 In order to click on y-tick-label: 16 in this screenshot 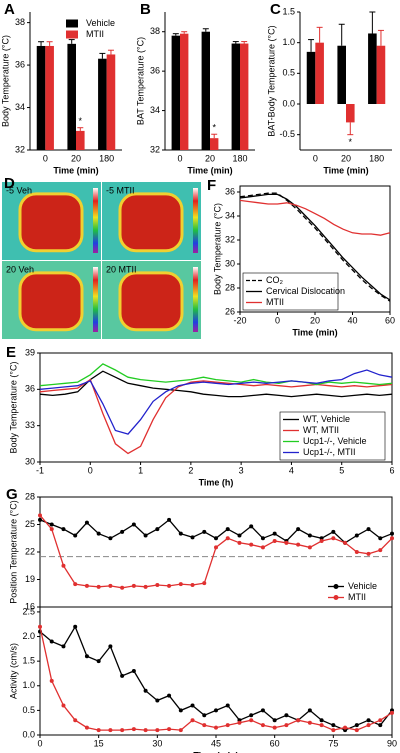, I will do `click(30, 606)`.